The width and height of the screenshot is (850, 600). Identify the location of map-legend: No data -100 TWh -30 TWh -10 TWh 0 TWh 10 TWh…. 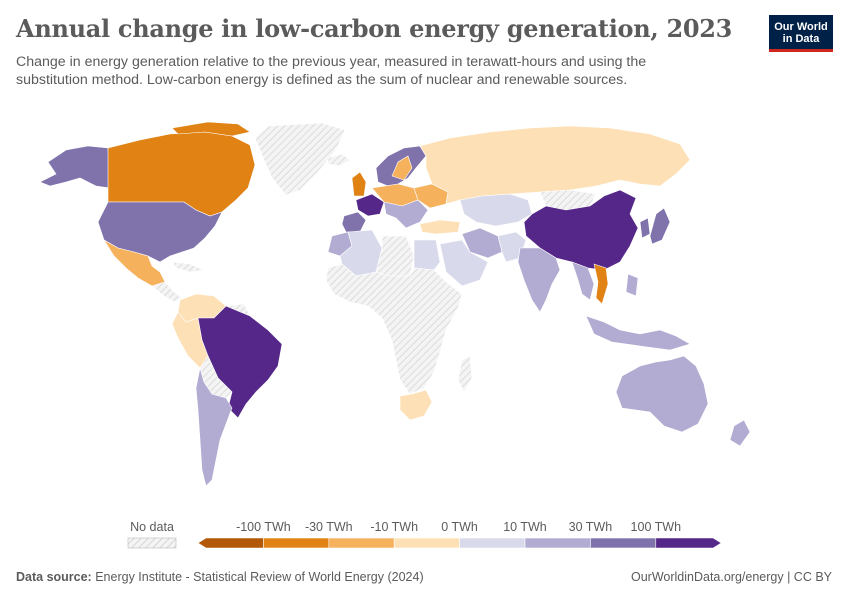
(424, 534).